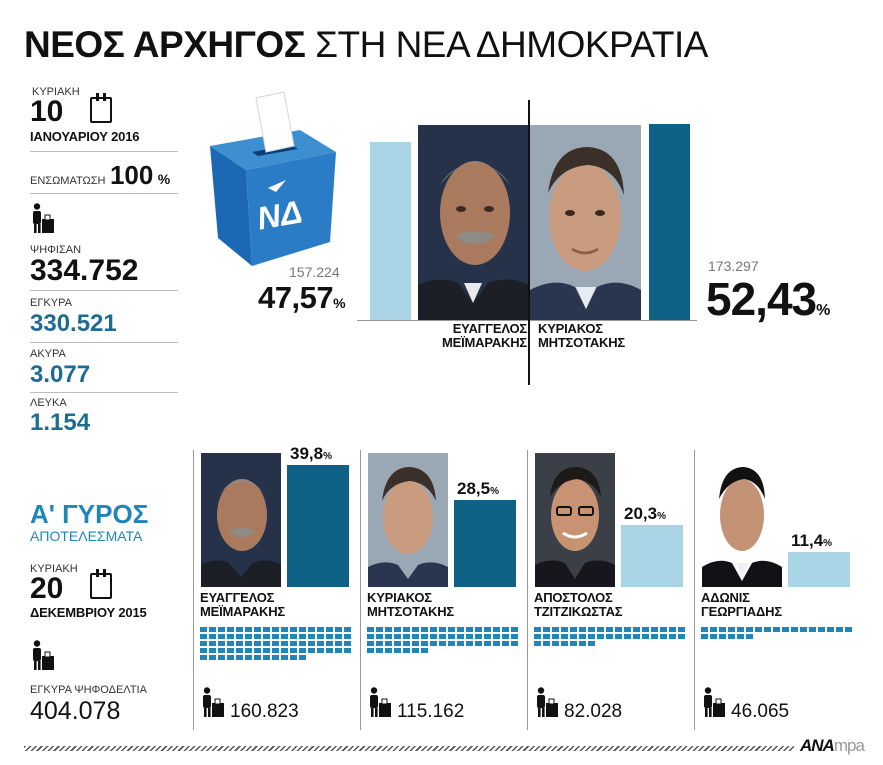 Image resolution: width=883 pixels, height=765 pixels. Describe the element at coordinates (606, 585) in the screenshot. I see `candidate-panel: 20,3% ΑΠΟΣΤΟΛΟΣ ΤΖΙΤΖΙΚΩΣΤΑΣ 82.028` at that location.